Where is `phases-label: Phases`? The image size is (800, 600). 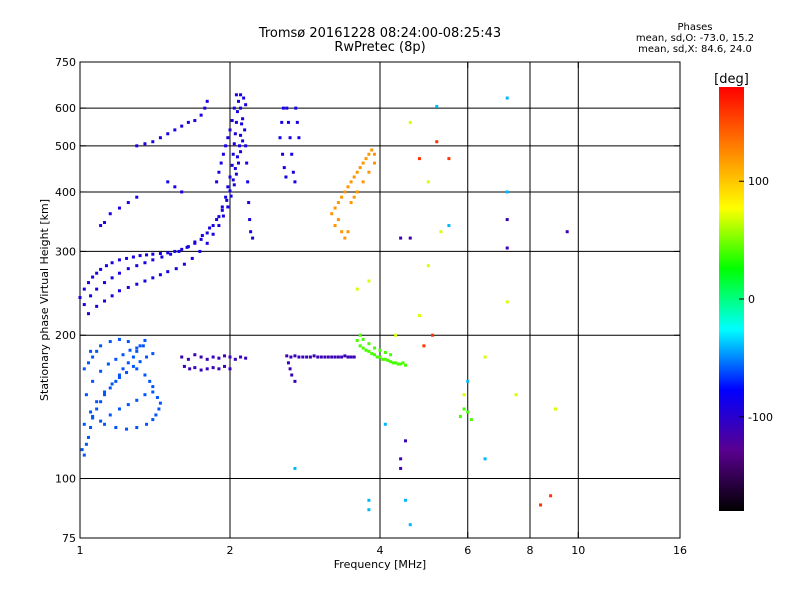
phases-label: Phases is located at coordinates (695, 27).